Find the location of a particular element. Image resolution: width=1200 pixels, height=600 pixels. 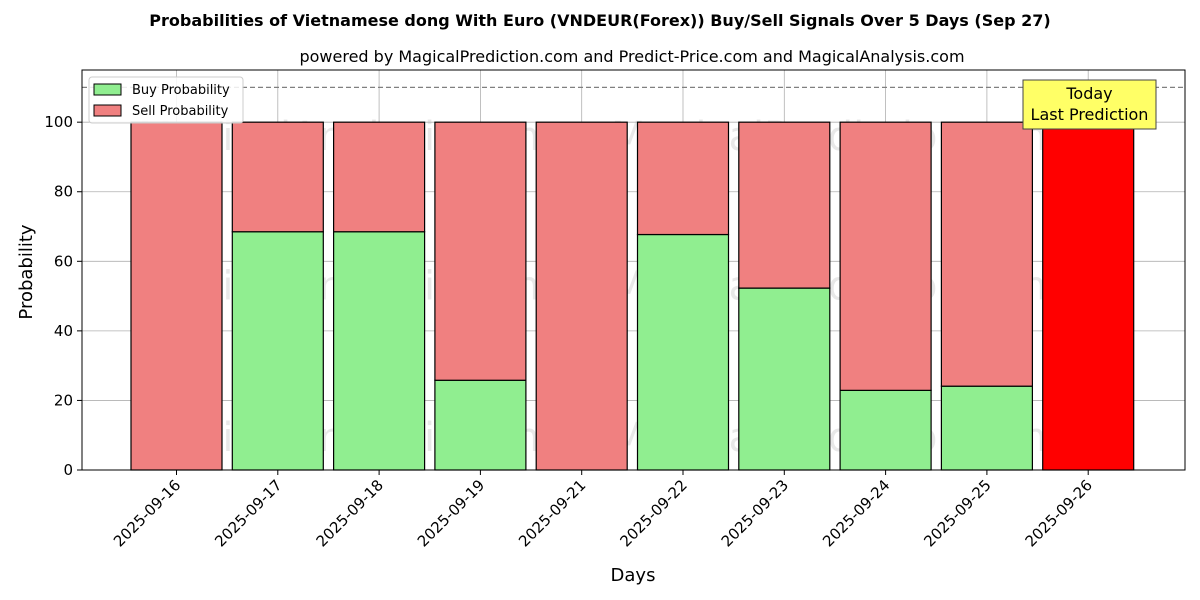

x-tick-label: 2025-09-22 is located at coordinates (653, 513).